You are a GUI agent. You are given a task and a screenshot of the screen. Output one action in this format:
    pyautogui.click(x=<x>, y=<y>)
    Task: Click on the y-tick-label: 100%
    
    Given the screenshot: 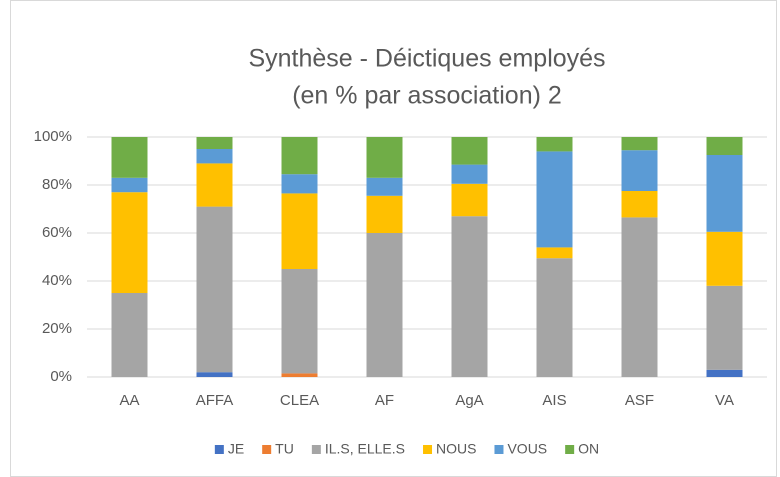 What is the action you would take?
    pyautogui.click(x=53, y=136)
    